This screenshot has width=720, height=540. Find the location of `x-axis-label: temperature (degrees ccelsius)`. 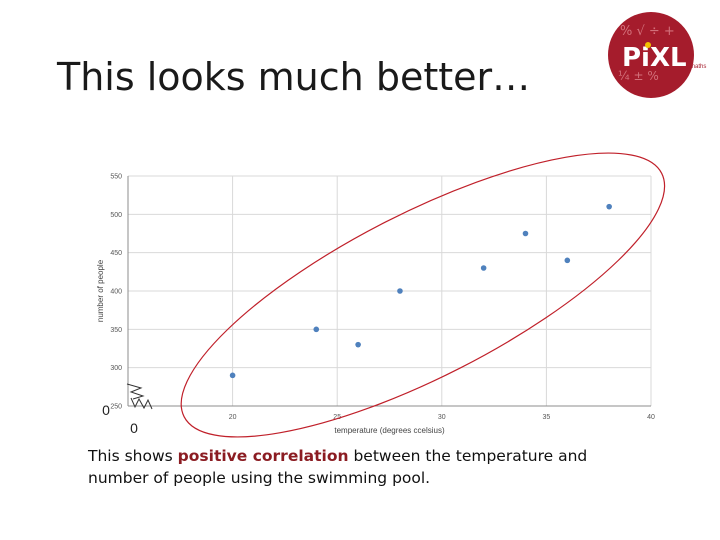

x-axis-label: temperature (degrees ccelsius) is located at coordinates (389, 430).